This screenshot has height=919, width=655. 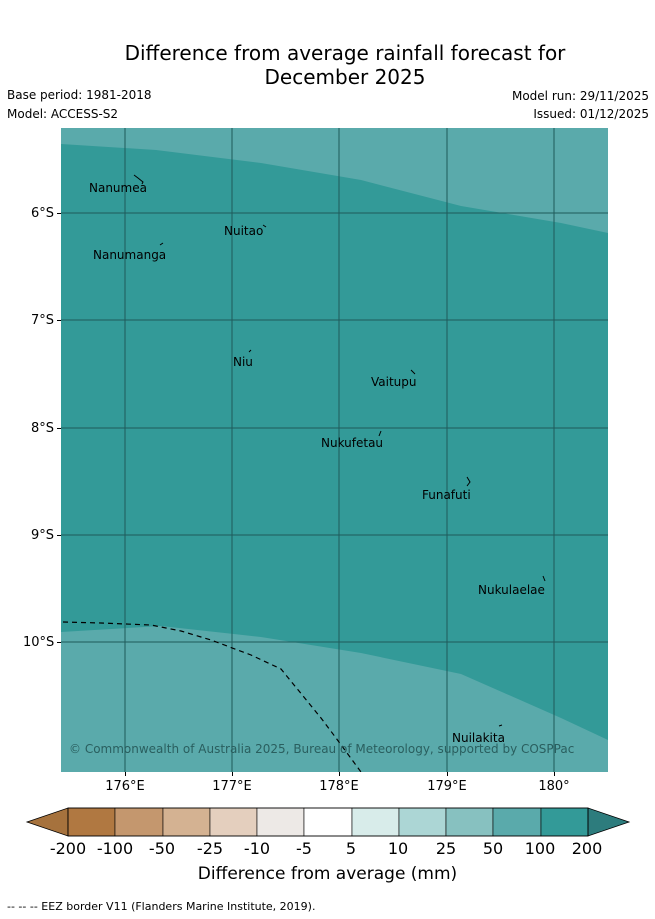 What do you see at coordinates (63, 114) in the screenshot?
I see `model-text: Model: ACCESS-S2` at bounding box center [63, 114].